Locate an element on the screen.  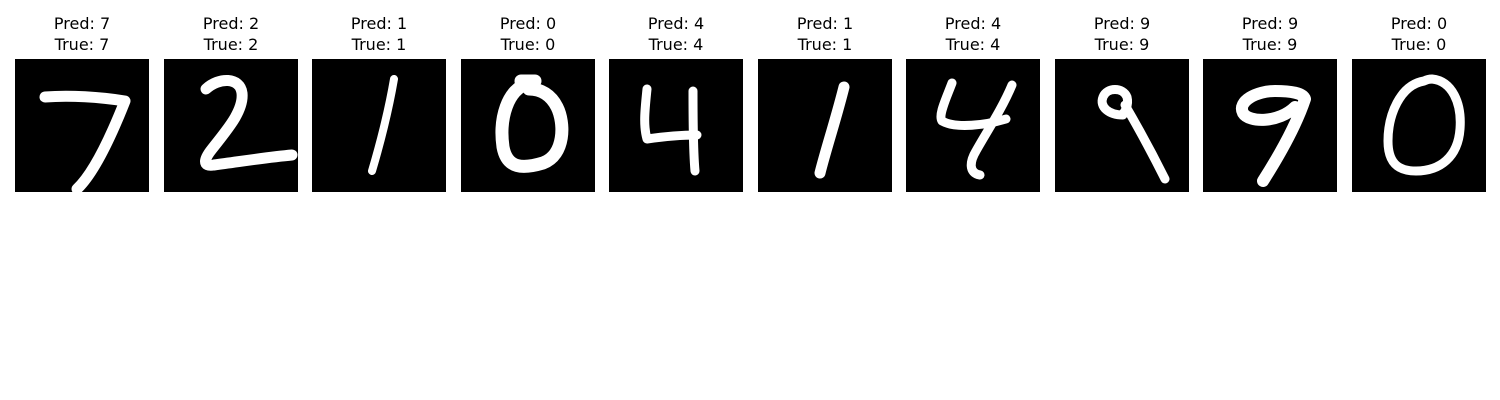
sample-caption: Pred: 7 True: 7 is located at coordinates (82, 34).